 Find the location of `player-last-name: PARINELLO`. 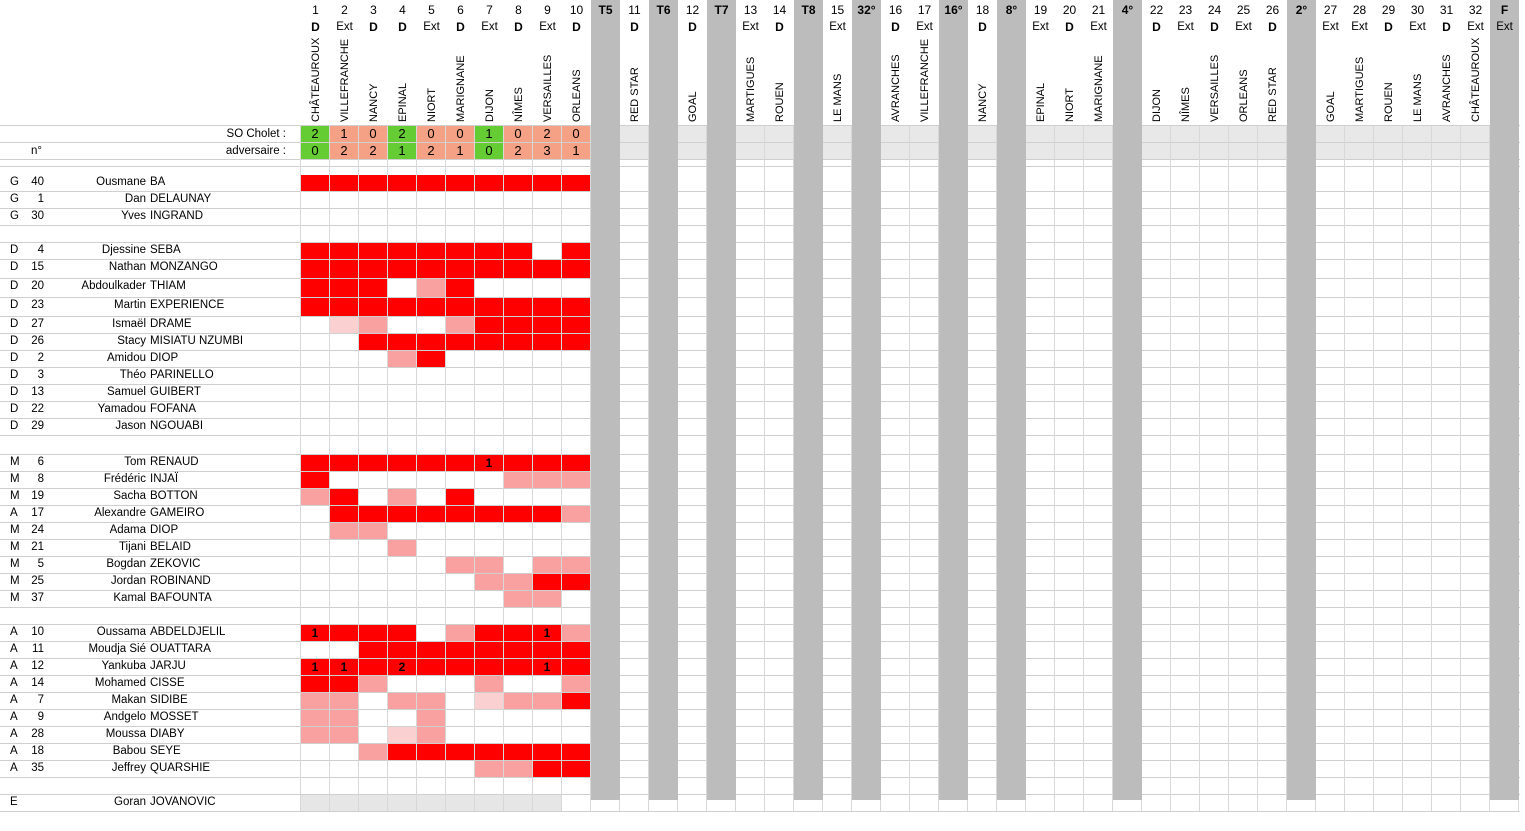

player-last-name: PARINELLO is located at coordinates (182, 375).